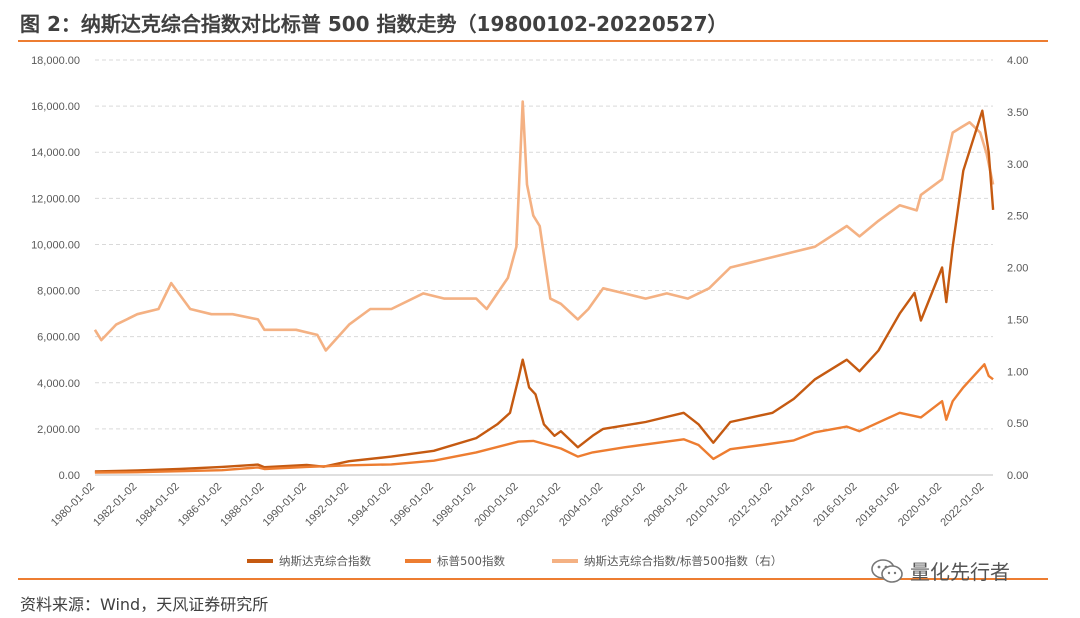  What do you see at coordinates (1017, 424) in the screenshot?
I see `right-tick-label: 0.50` at bounding box center [1017, 424].